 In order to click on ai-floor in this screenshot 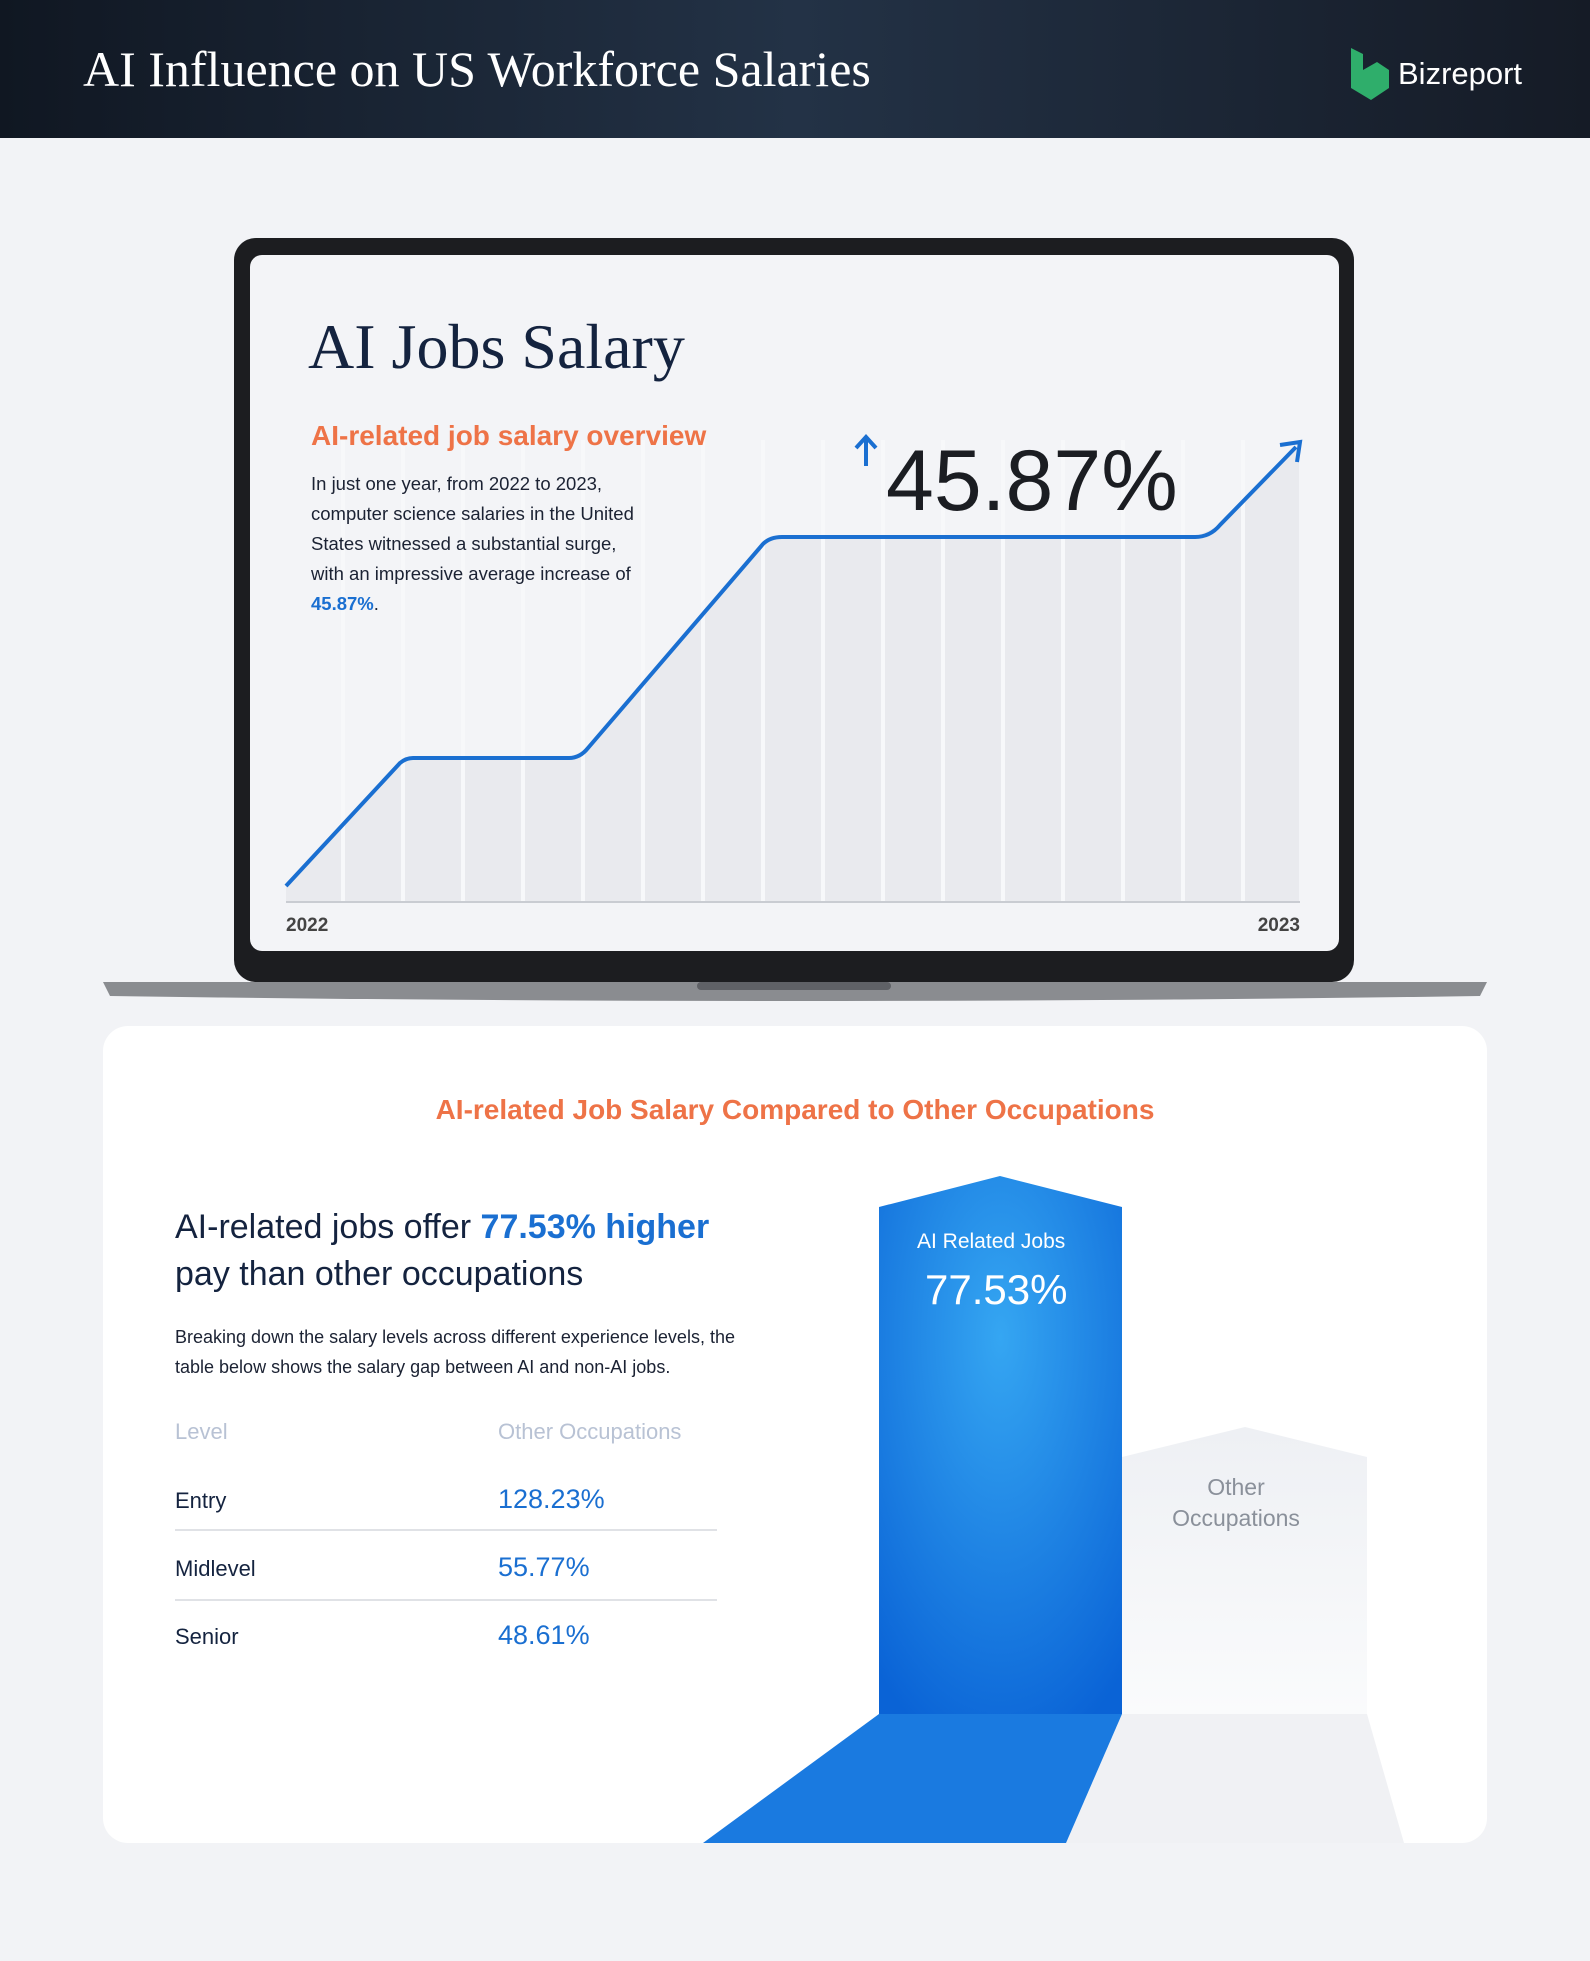, I will do `click(912, 1778)`.